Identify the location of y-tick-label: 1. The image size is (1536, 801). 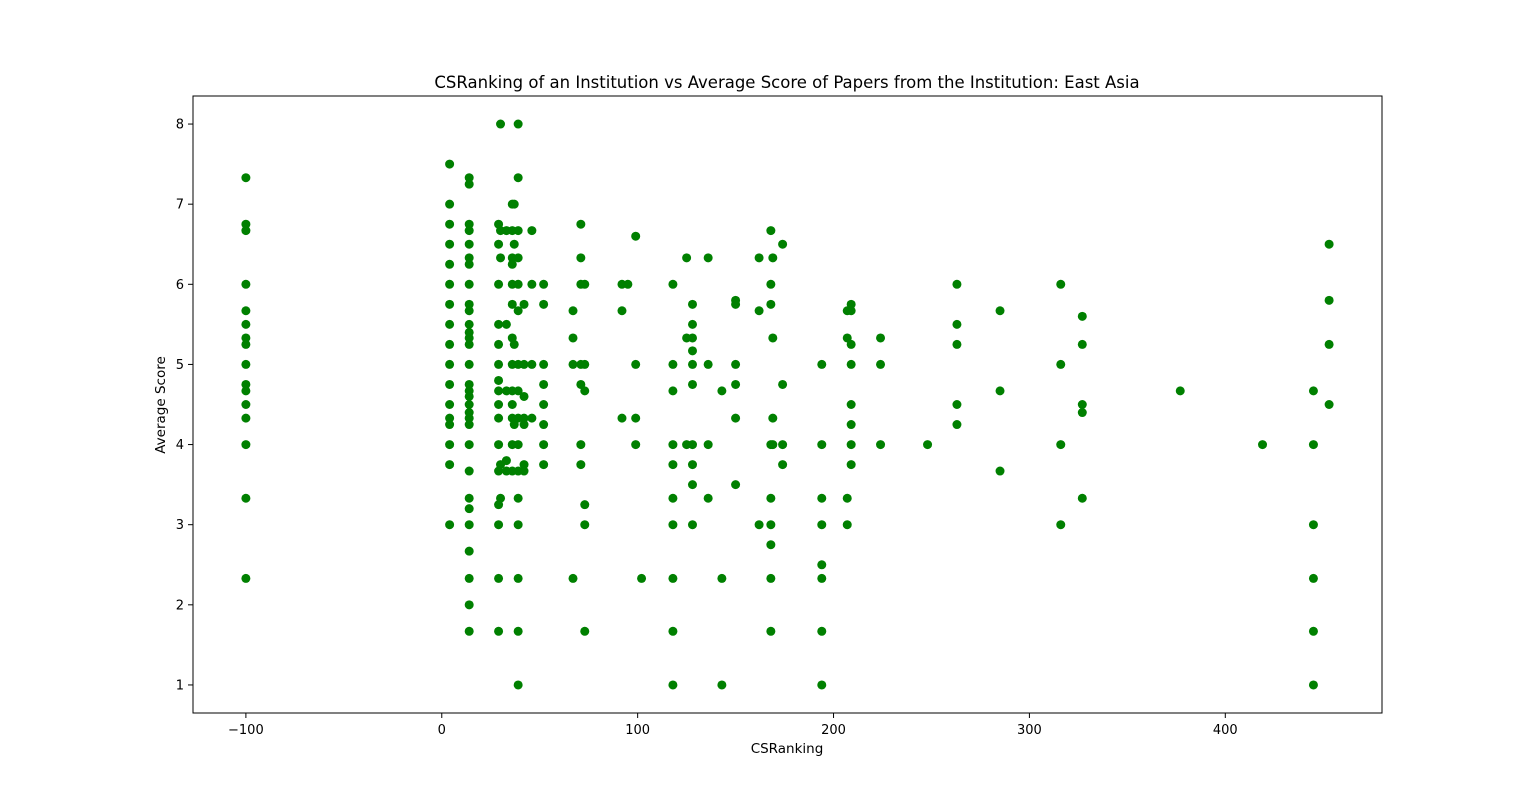
(180, 685).